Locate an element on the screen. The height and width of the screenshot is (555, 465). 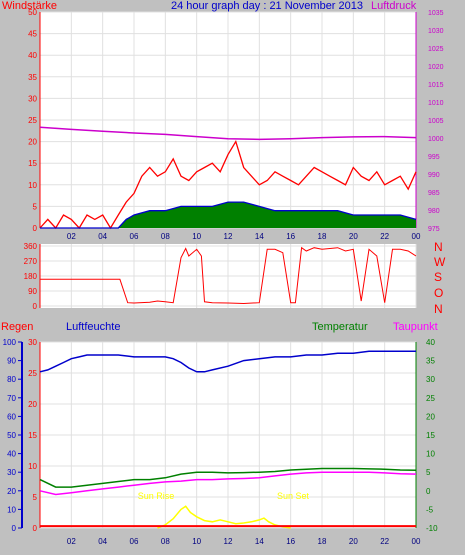
sun-rise-label: Sun Rise is located at coordinates (156, 496).